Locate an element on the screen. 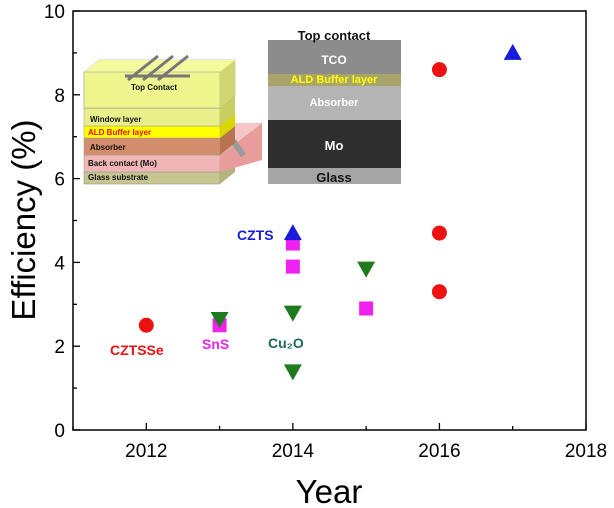  sem-label-top-contact: Top contact is located at coordinates (334, 35).